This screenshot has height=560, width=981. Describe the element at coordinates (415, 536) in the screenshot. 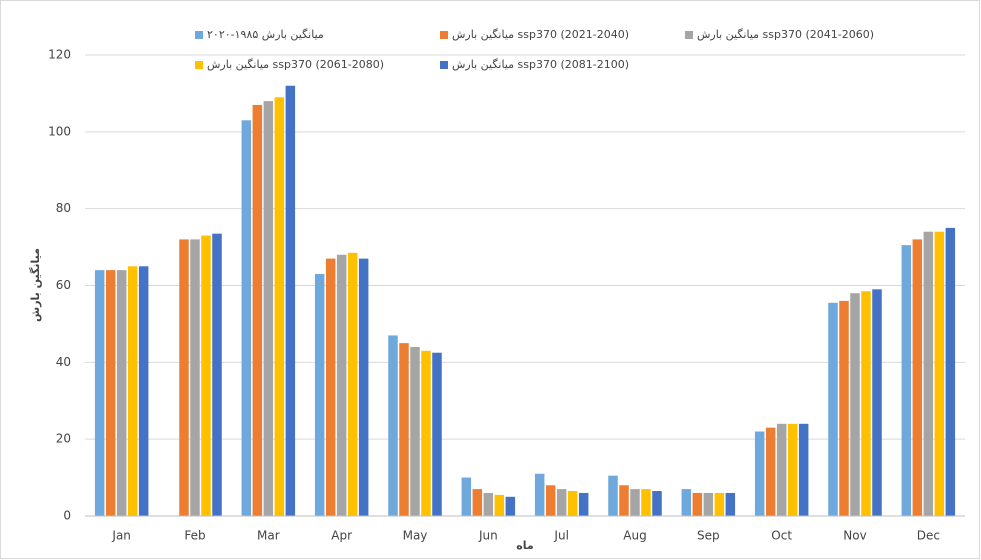

I see `x-tick-label: May` at that location.